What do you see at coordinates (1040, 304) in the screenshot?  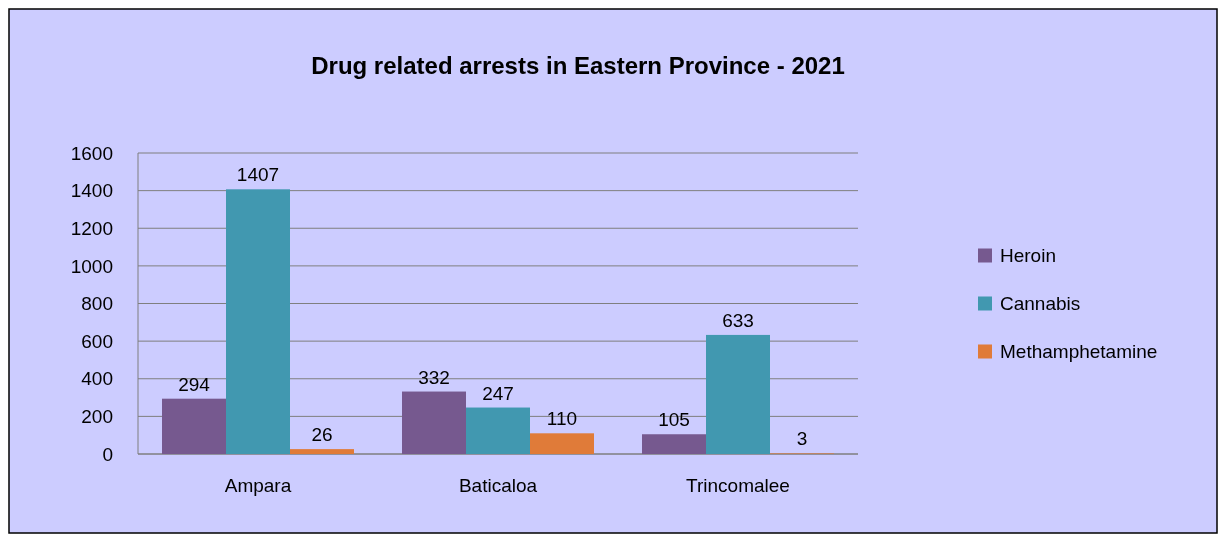 I see `legend-label: Cannabis` at bounding box center [1040, 304].